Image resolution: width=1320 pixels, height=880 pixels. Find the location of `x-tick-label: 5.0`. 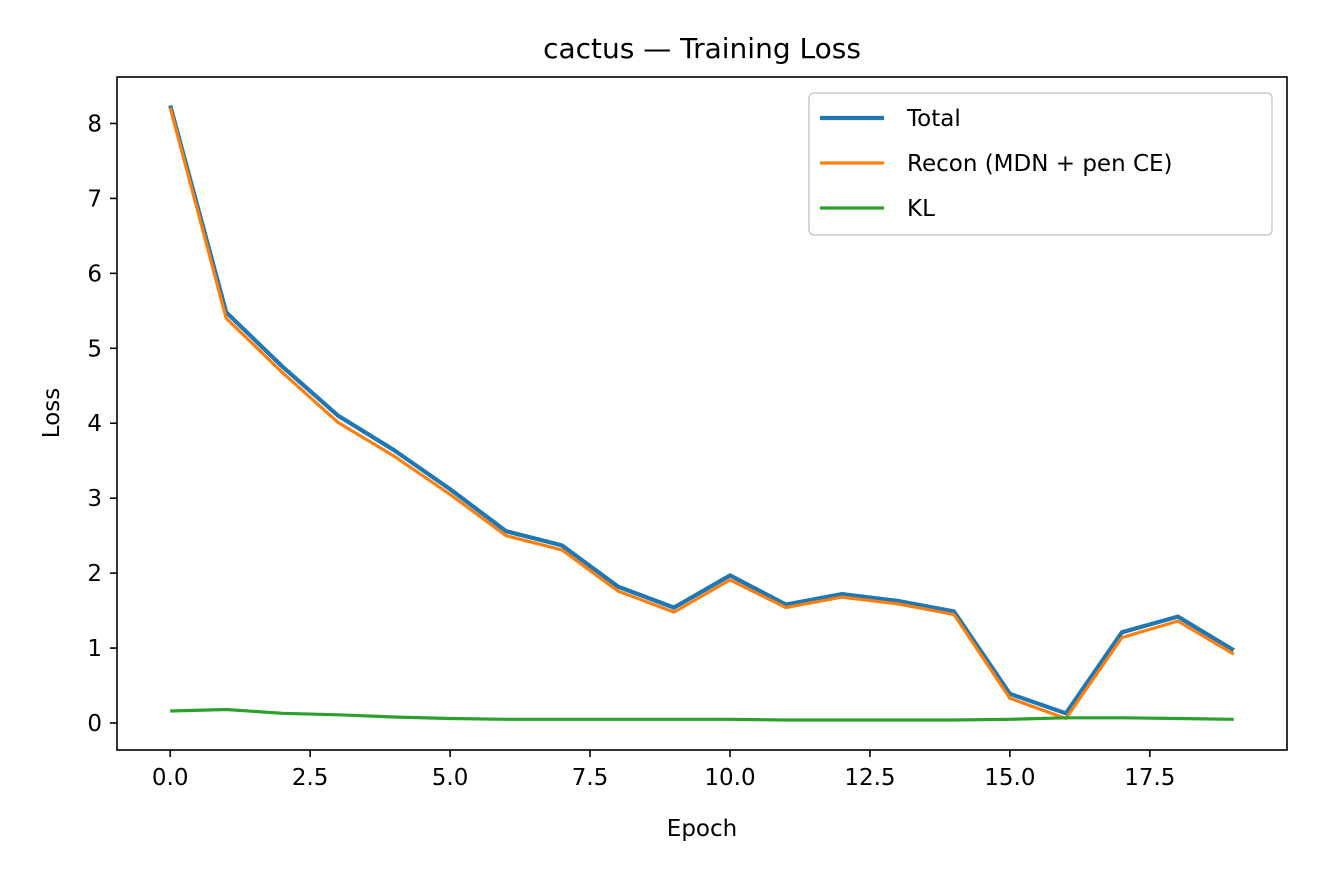

x-tick-label: 5.0 is located at coordinates (450, 778).